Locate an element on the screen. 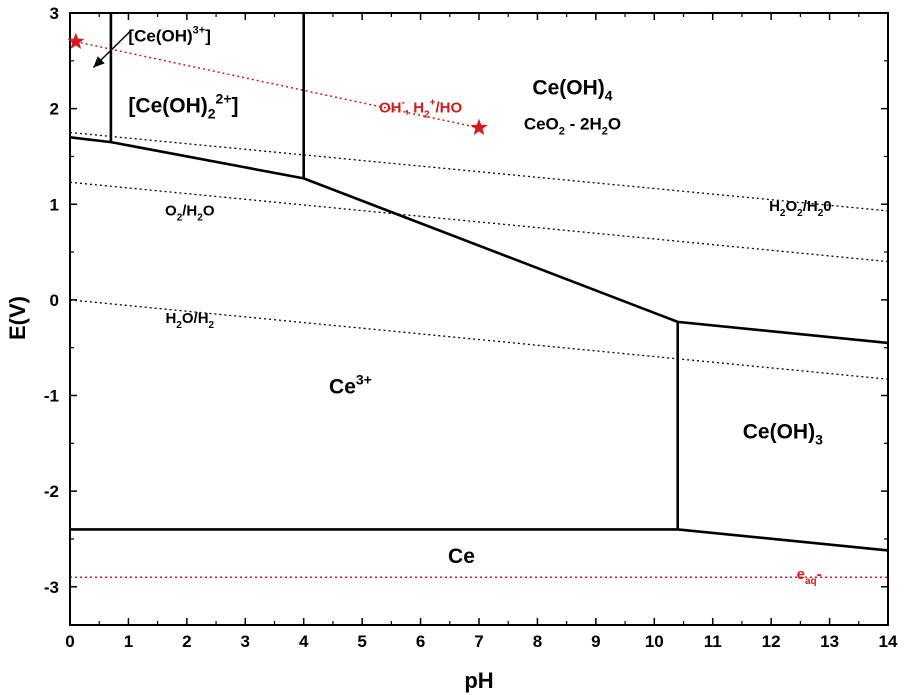 The height and width of the screenshot is (695, 907). x-tick-label-13: 13 is located at coordinates (829, 641).